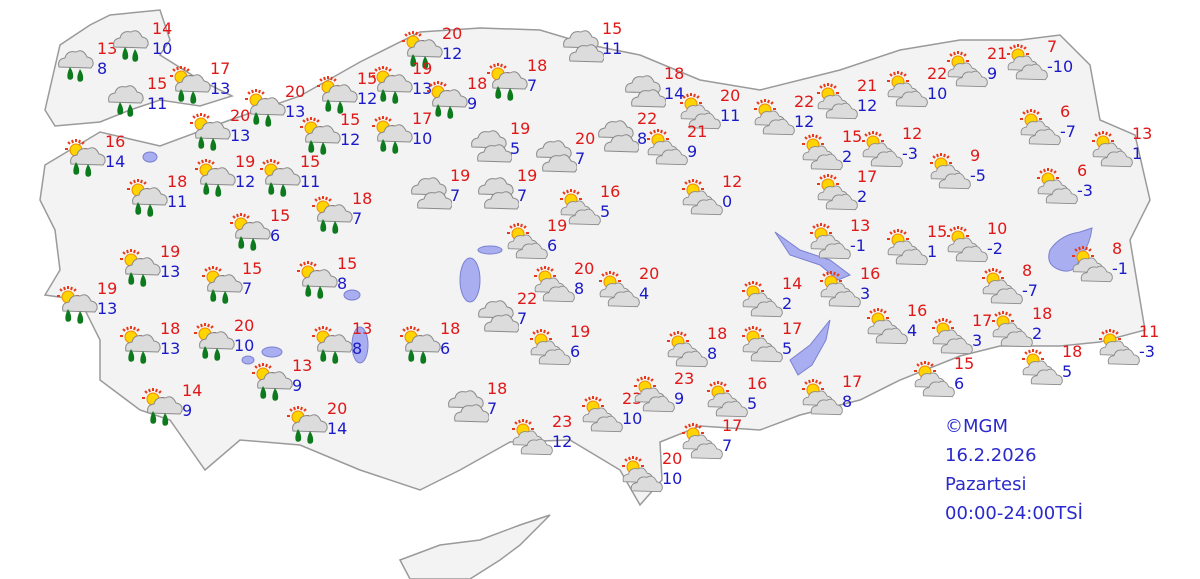 Image resolution: width=1200 pixels, height=579 pixels. Describe the element at coordinates (290, 385) in the screenshot. I see `station: 13 9` at that location.